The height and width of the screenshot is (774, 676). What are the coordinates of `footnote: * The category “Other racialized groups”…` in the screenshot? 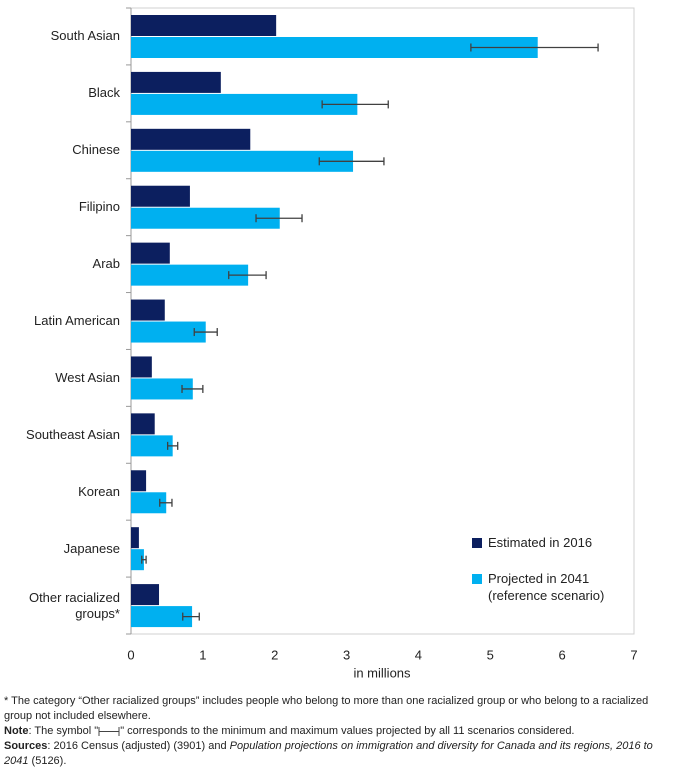 It's located at (326, 708).